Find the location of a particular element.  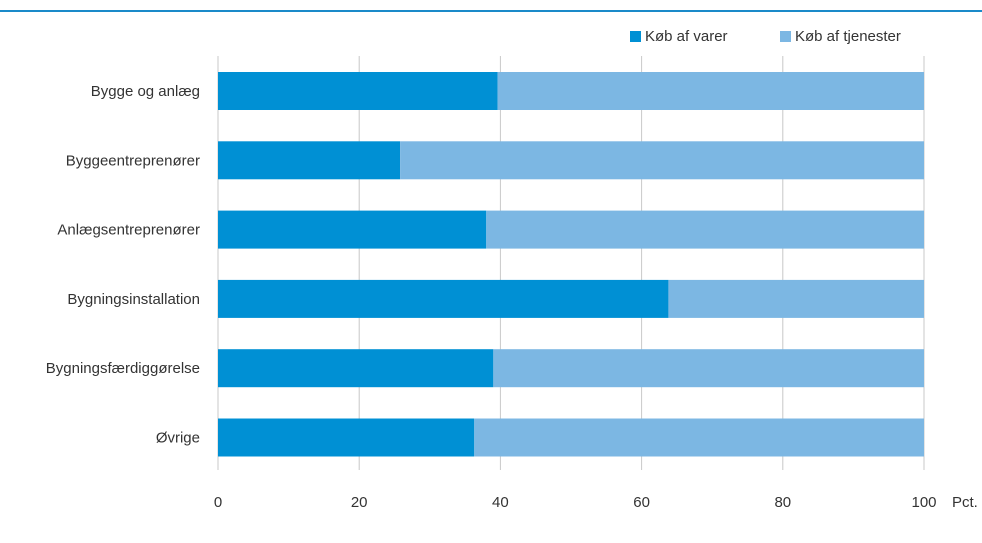

legend-label-varer: Køb af varer is located at coordinates (686, 36).